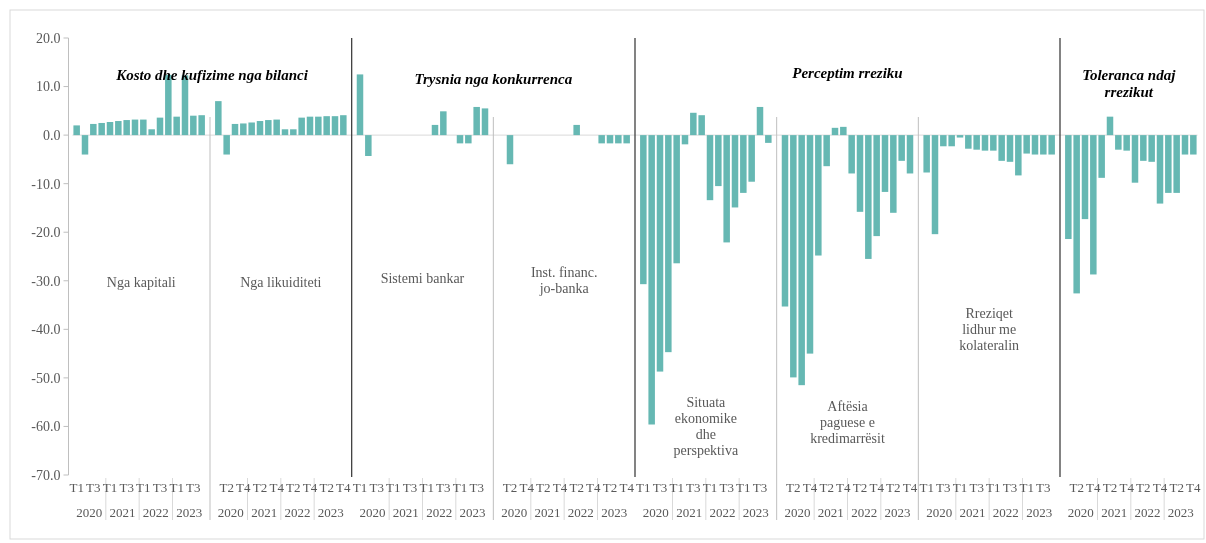 The height and width of the screenshot is (543, 1206). I want to click on annotation: Toleranca ndaj rrezikut, so click(1129, 83).